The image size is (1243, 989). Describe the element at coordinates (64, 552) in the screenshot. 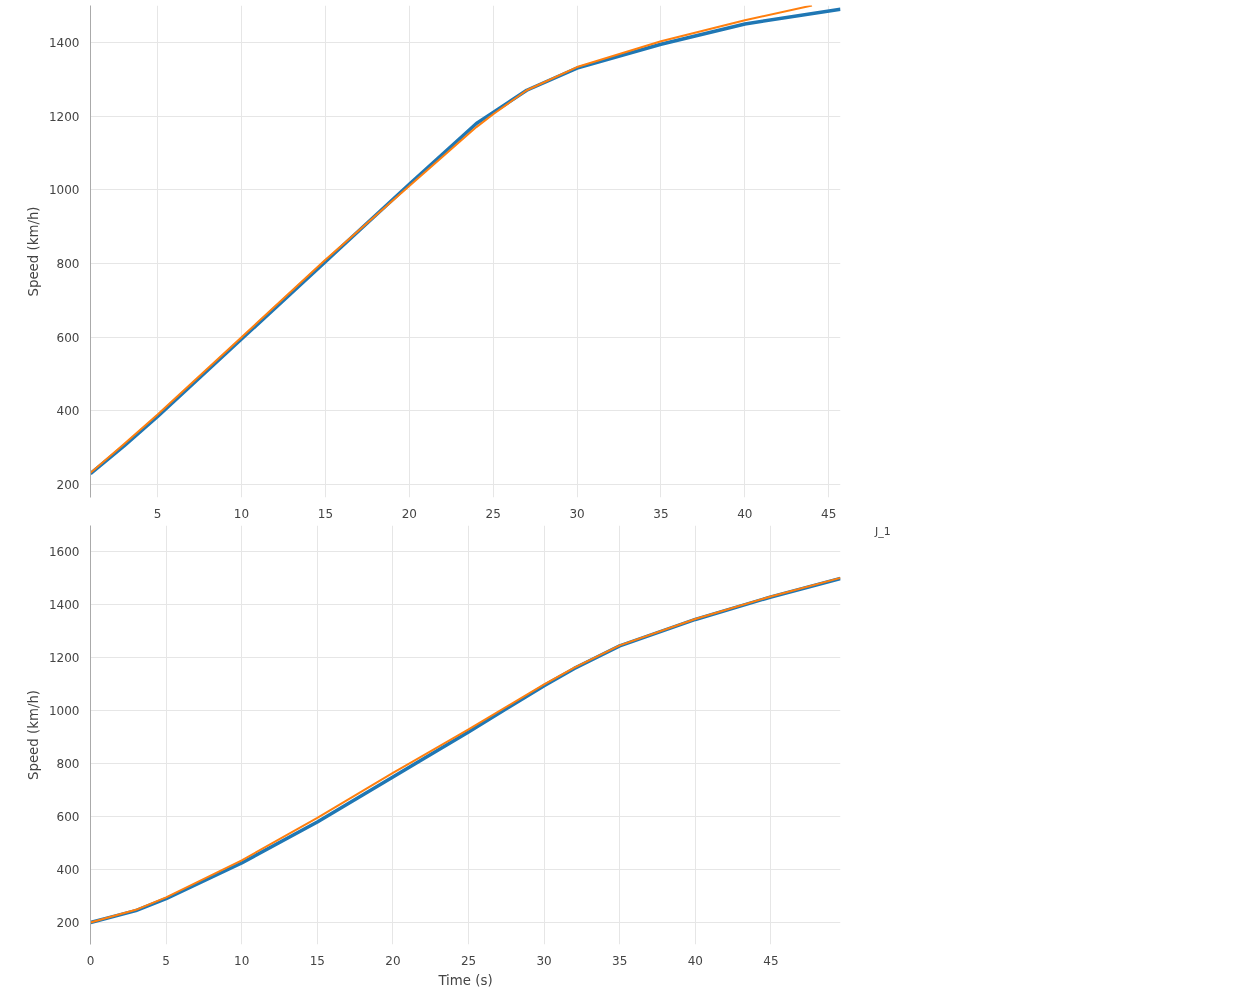

I see `y-tick-label: 1600` at that location.